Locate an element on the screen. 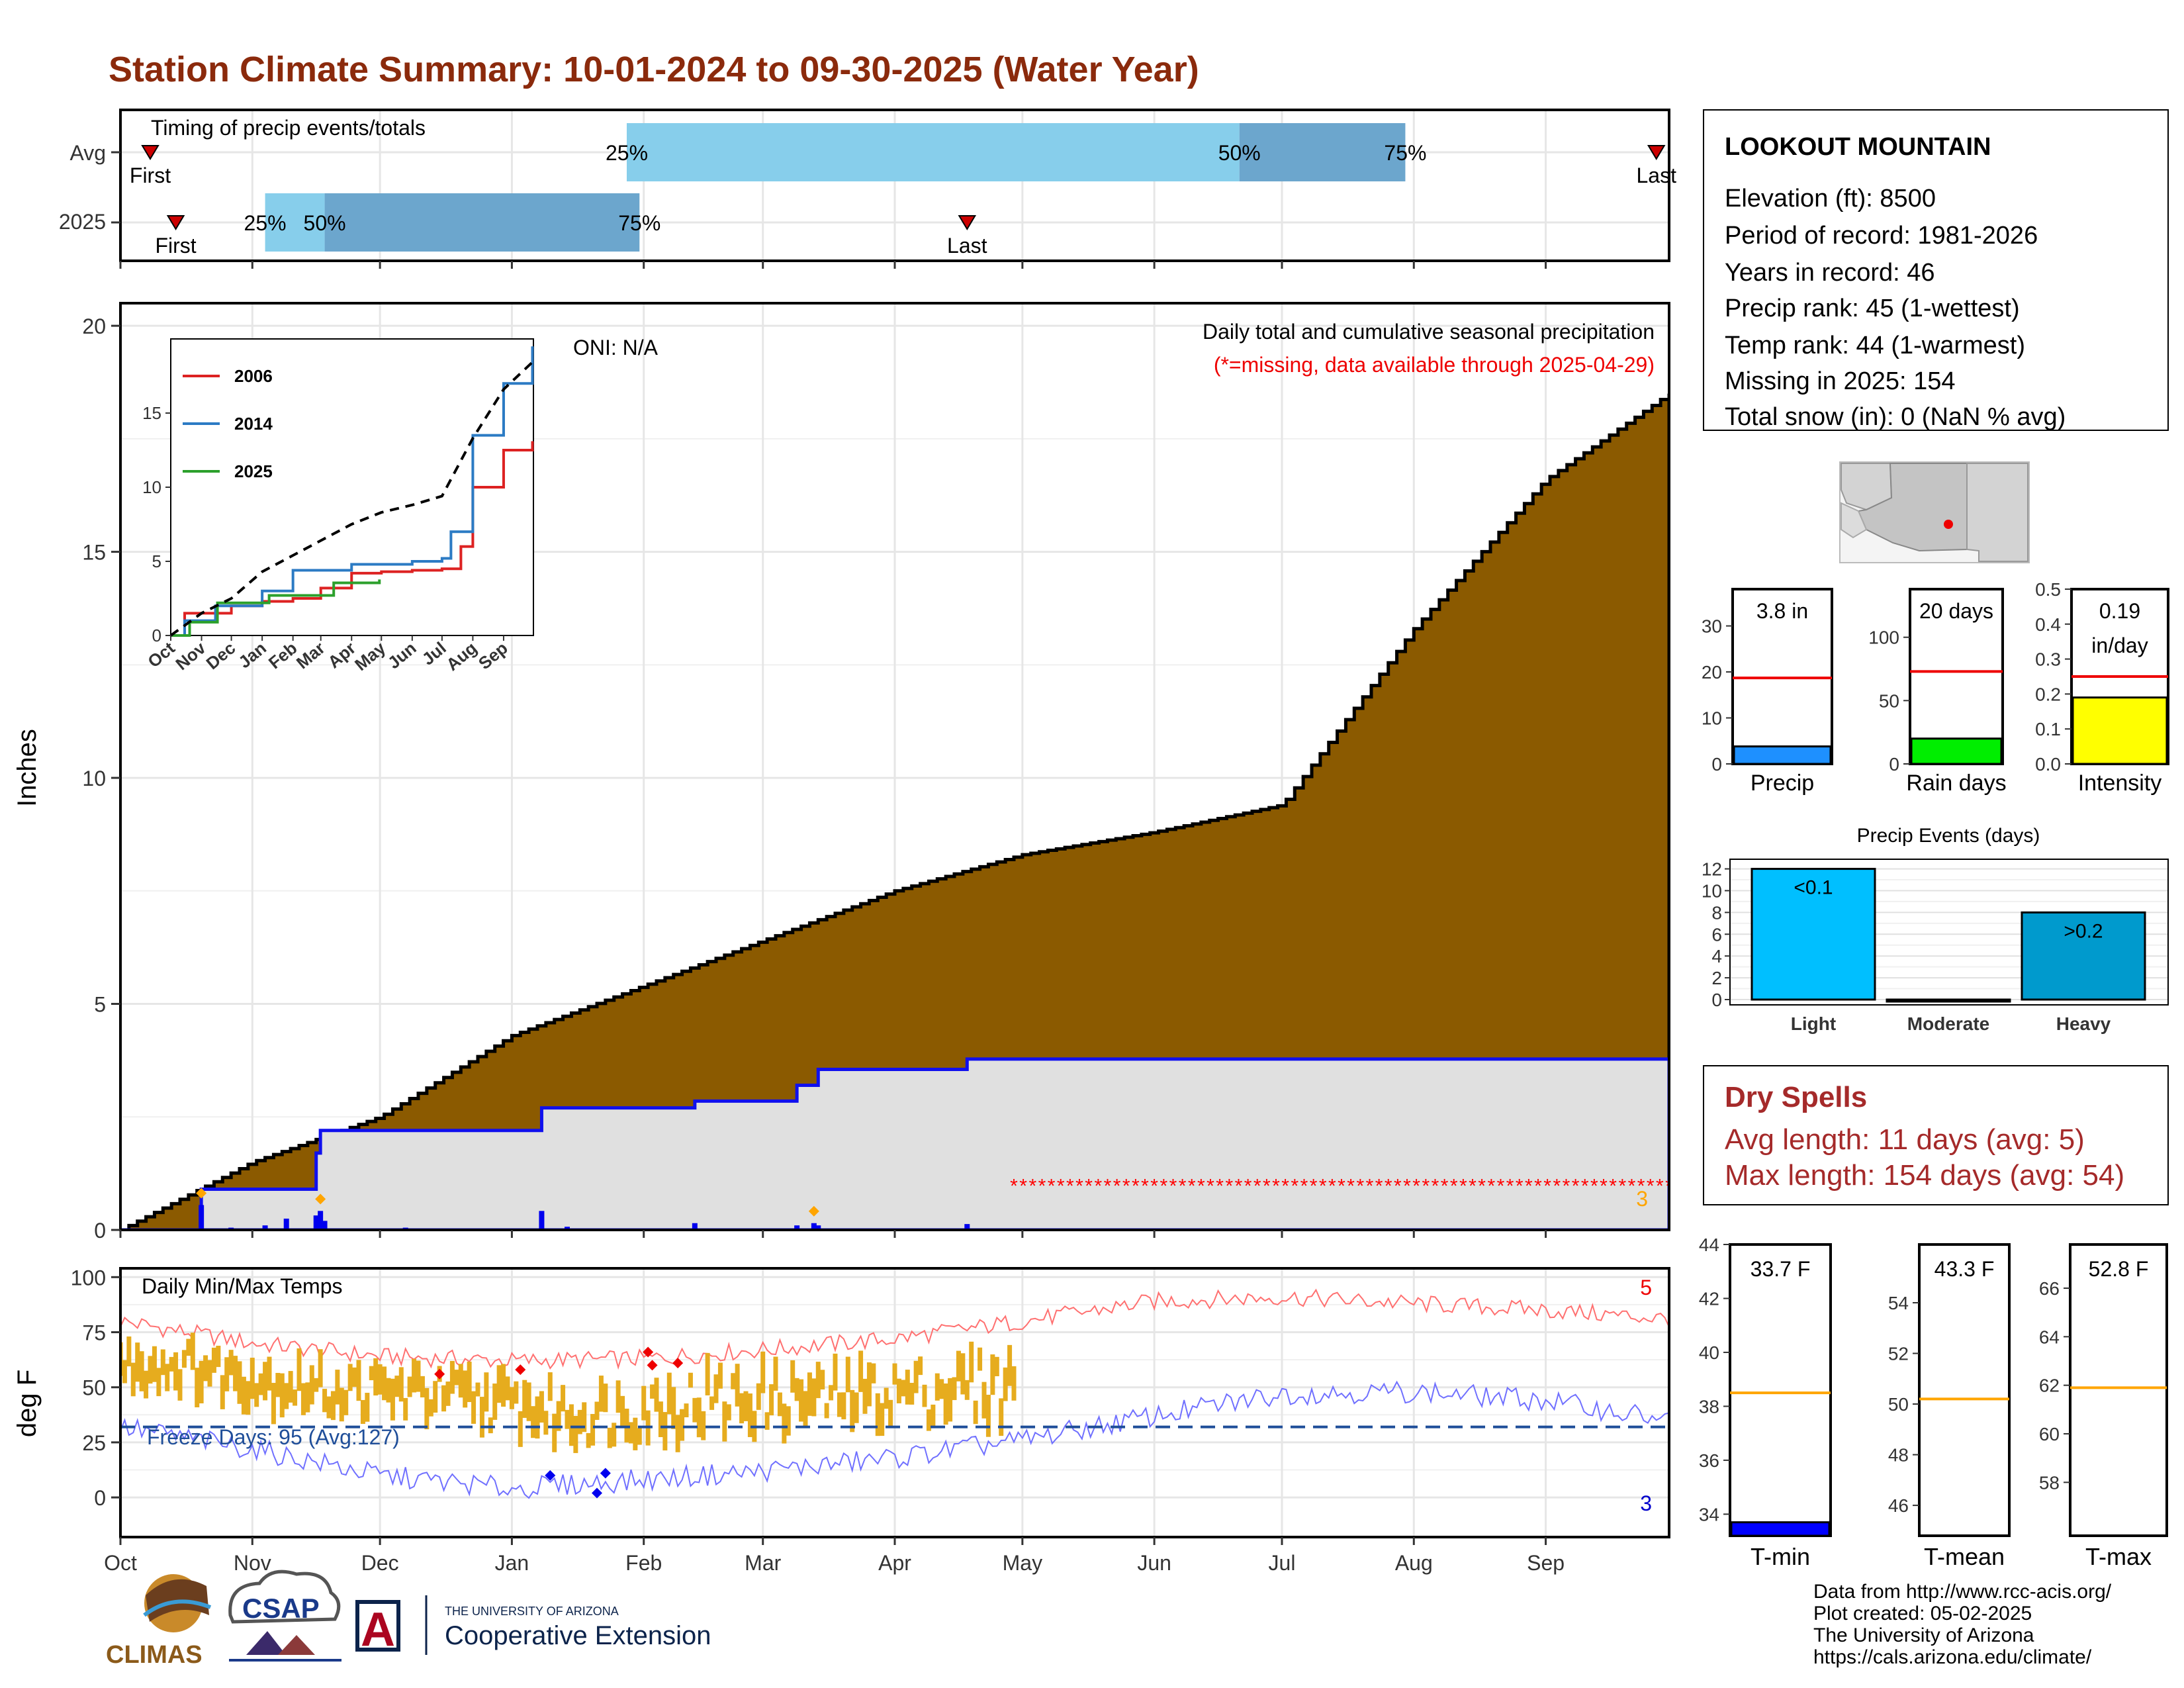 The image size is (2184, 1688). intensity-tick-label: 0.2 is located at coordinates (2048, 694).